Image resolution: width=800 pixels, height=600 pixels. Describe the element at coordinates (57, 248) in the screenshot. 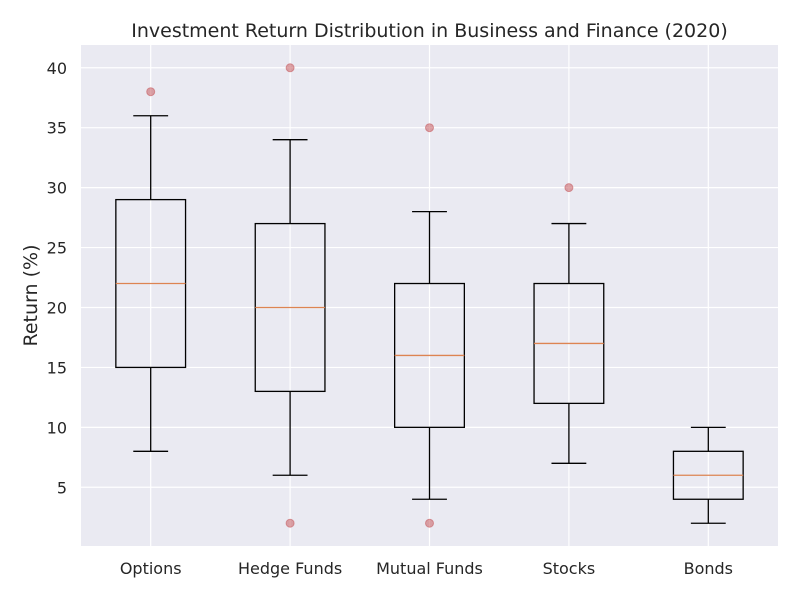

I see `y-tick-label: 25` at that location.